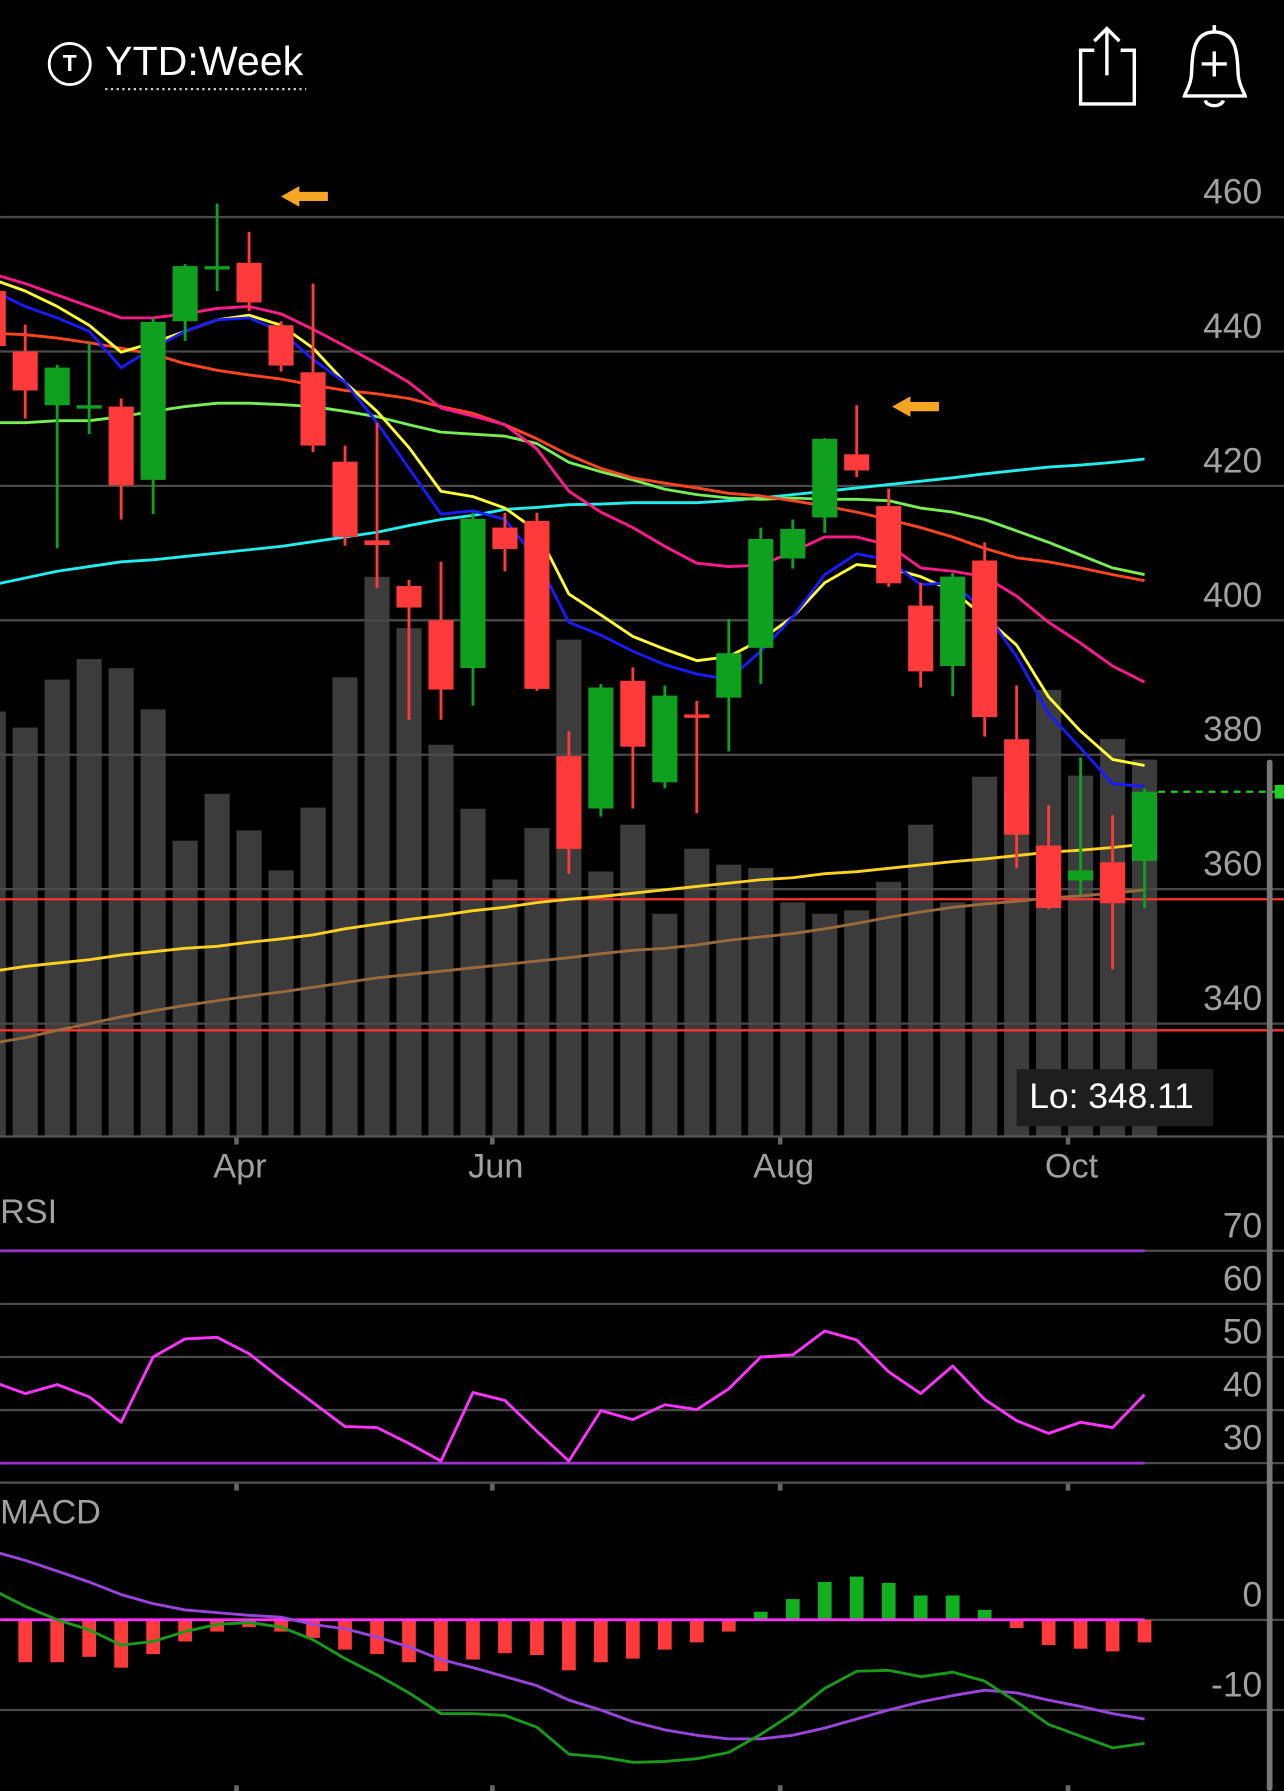  I want to click on y-tick-label: 70, so click(1242, 1225).